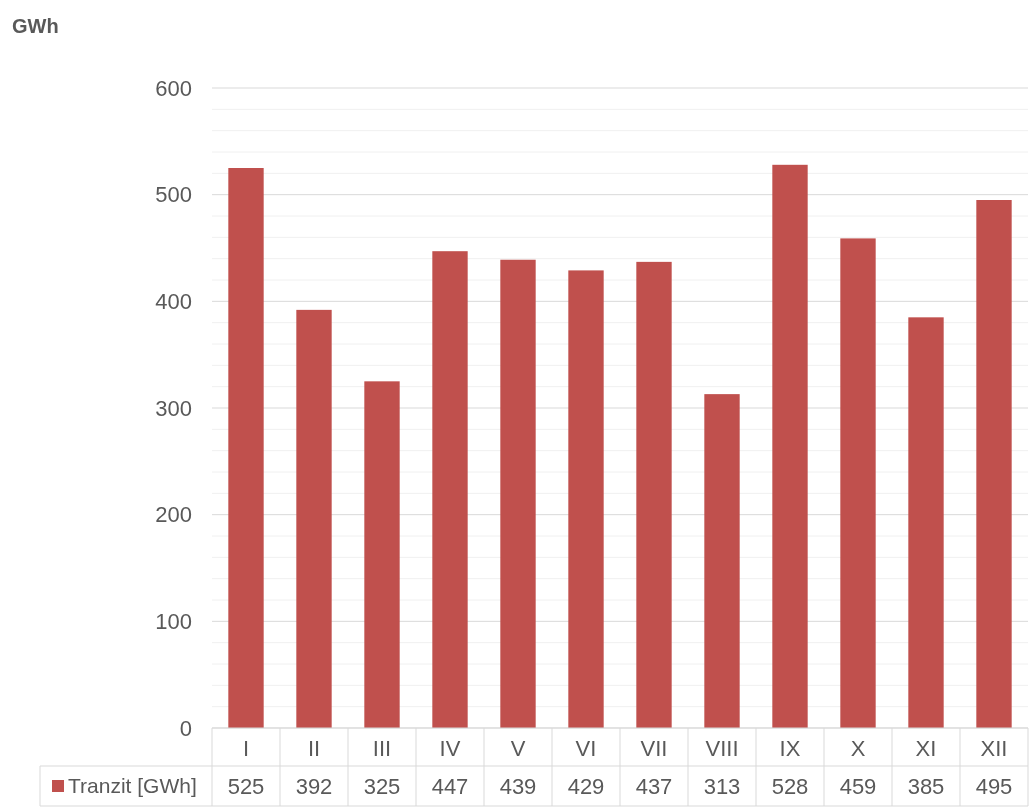  I want to click on data-label: 439, so click(518, 786).